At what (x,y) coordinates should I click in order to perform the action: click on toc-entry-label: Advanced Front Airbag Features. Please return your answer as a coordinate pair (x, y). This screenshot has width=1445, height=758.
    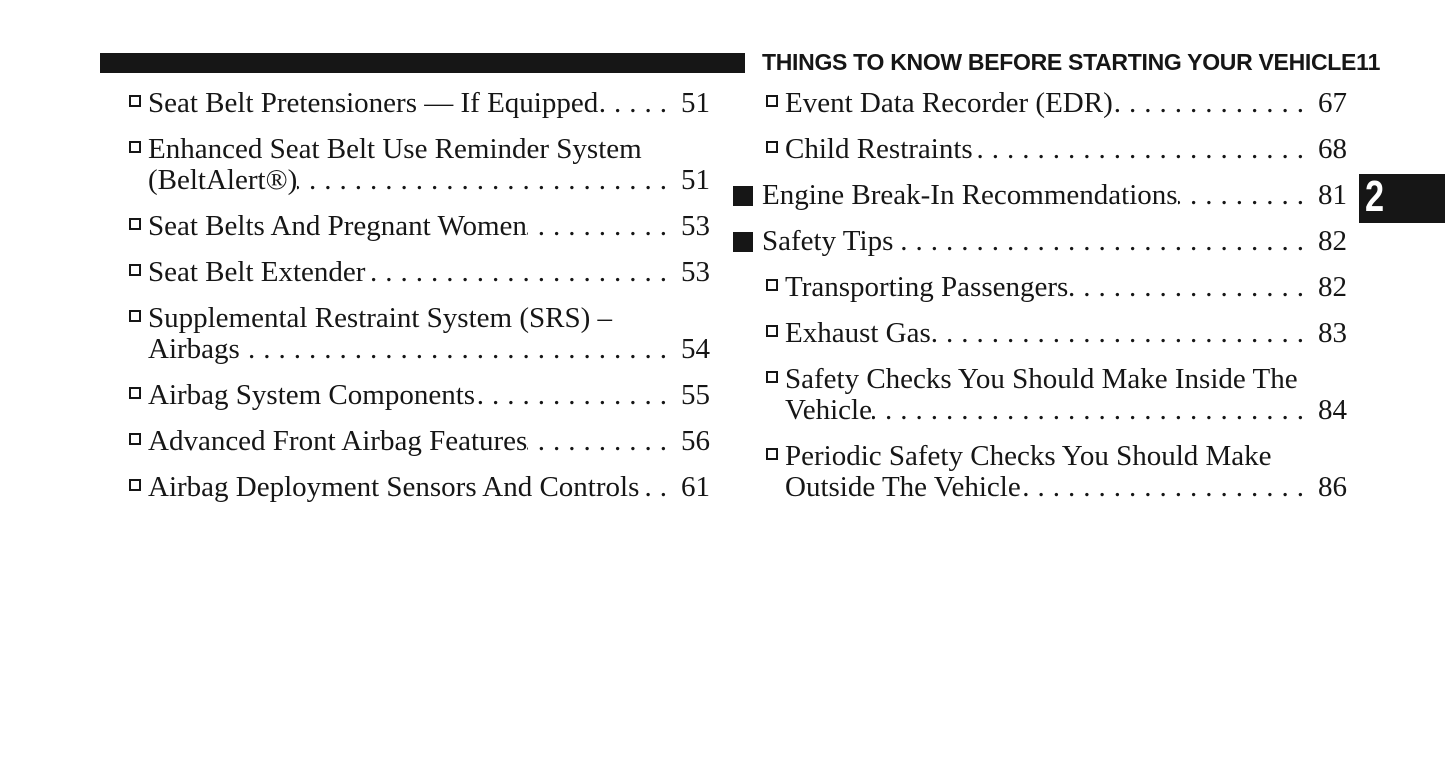
    Looking at the image, I should click on (338, 441).